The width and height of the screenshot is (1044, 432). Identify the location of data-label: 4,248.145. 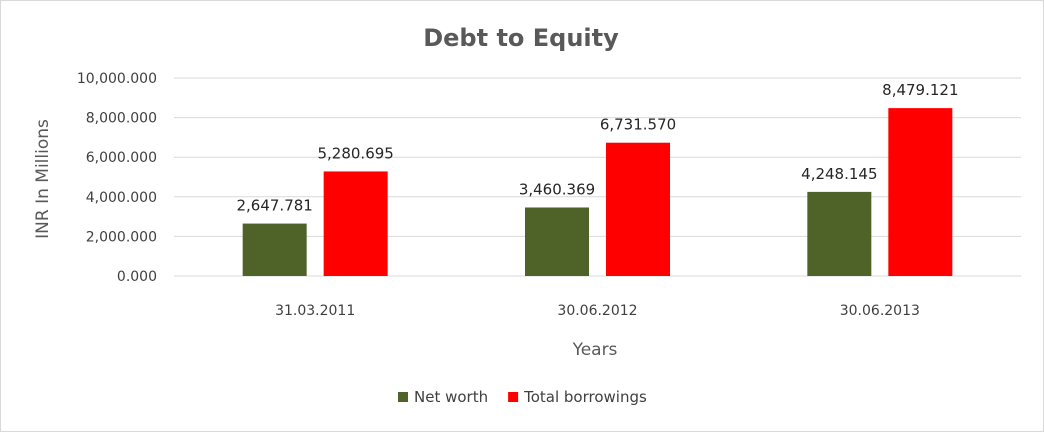
(839, 174).